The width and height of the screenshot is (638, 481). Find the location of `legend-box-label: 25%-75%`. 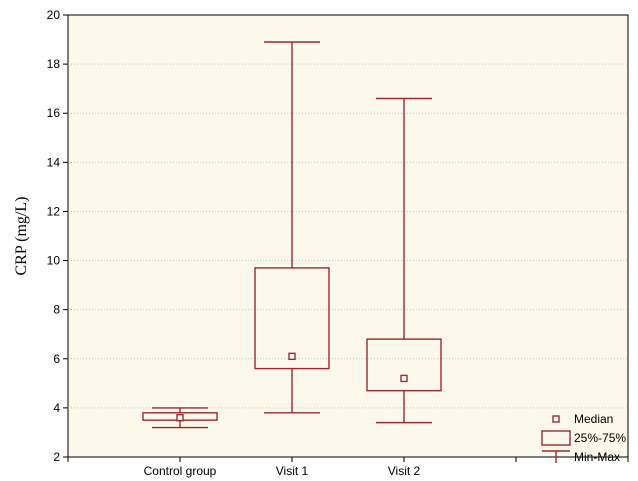

legend-box-label: 25%-75% is located at coordinates (600, 438).